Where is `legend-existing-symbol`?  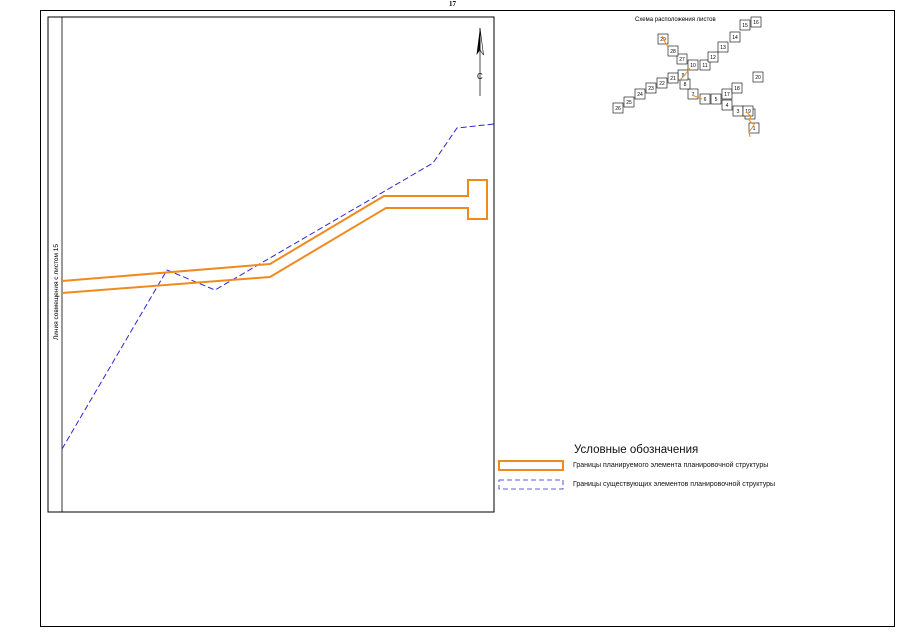
legend-existing-symbol is located at coordinates (531, 484).